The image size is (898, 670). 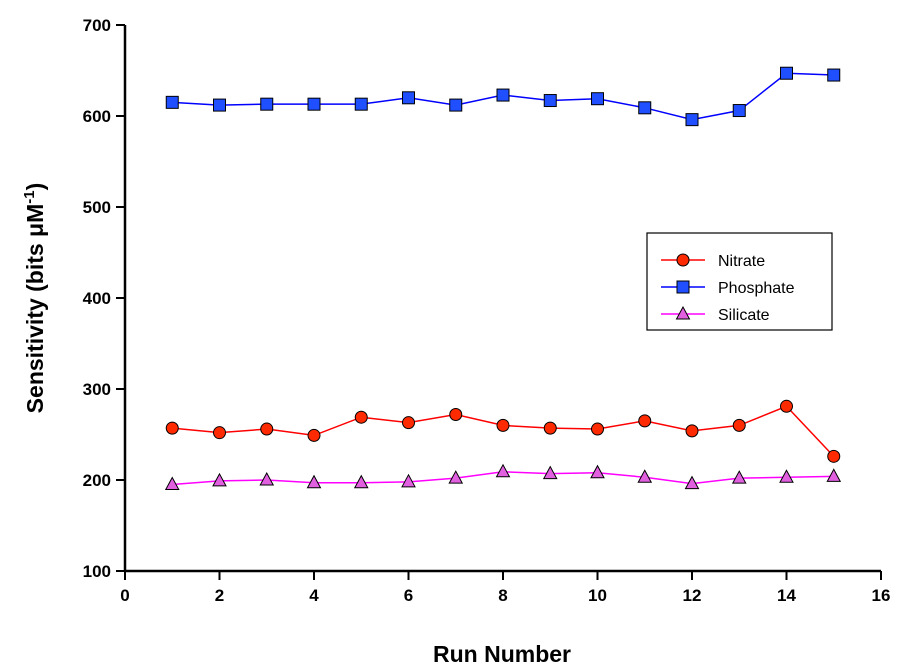 I want to click on y-tick-label: 400, so click(x=97, y=298).